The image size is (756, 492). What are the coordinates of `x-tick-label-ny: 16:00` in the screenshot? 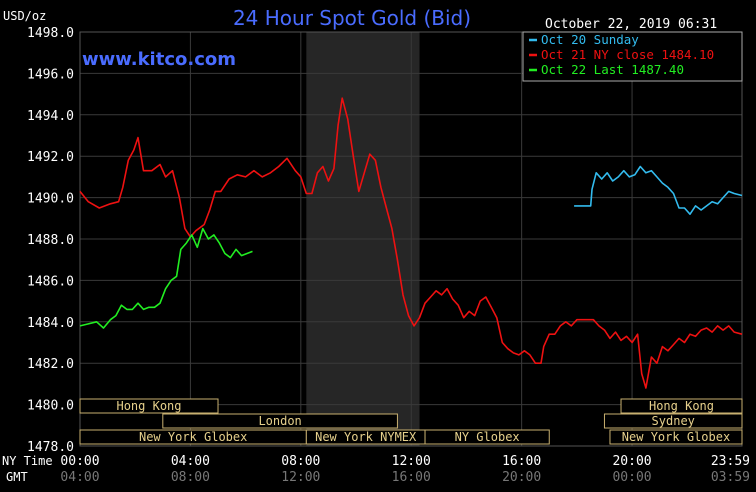 It's located at (521, 461).